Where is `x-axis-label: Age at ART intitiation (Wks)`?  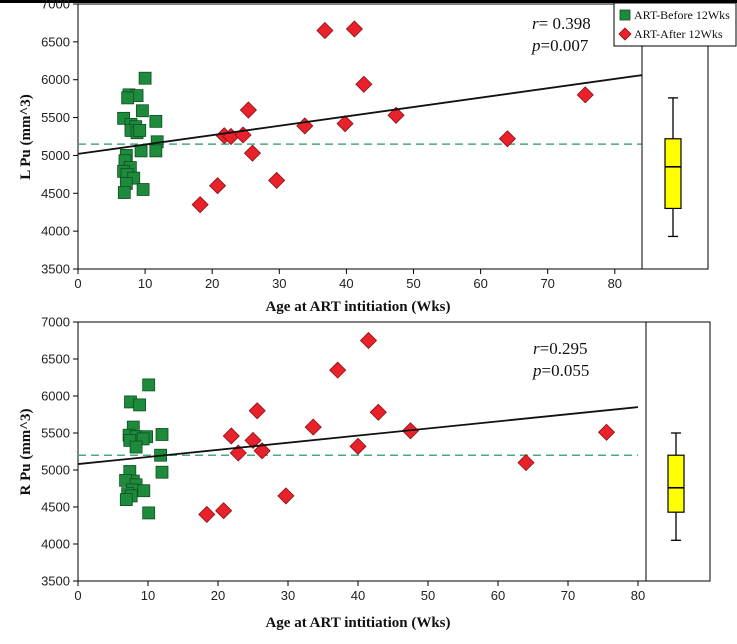 x-axis-label: Age at ART intitiation (Wks) is located at coordinates (357, 307).